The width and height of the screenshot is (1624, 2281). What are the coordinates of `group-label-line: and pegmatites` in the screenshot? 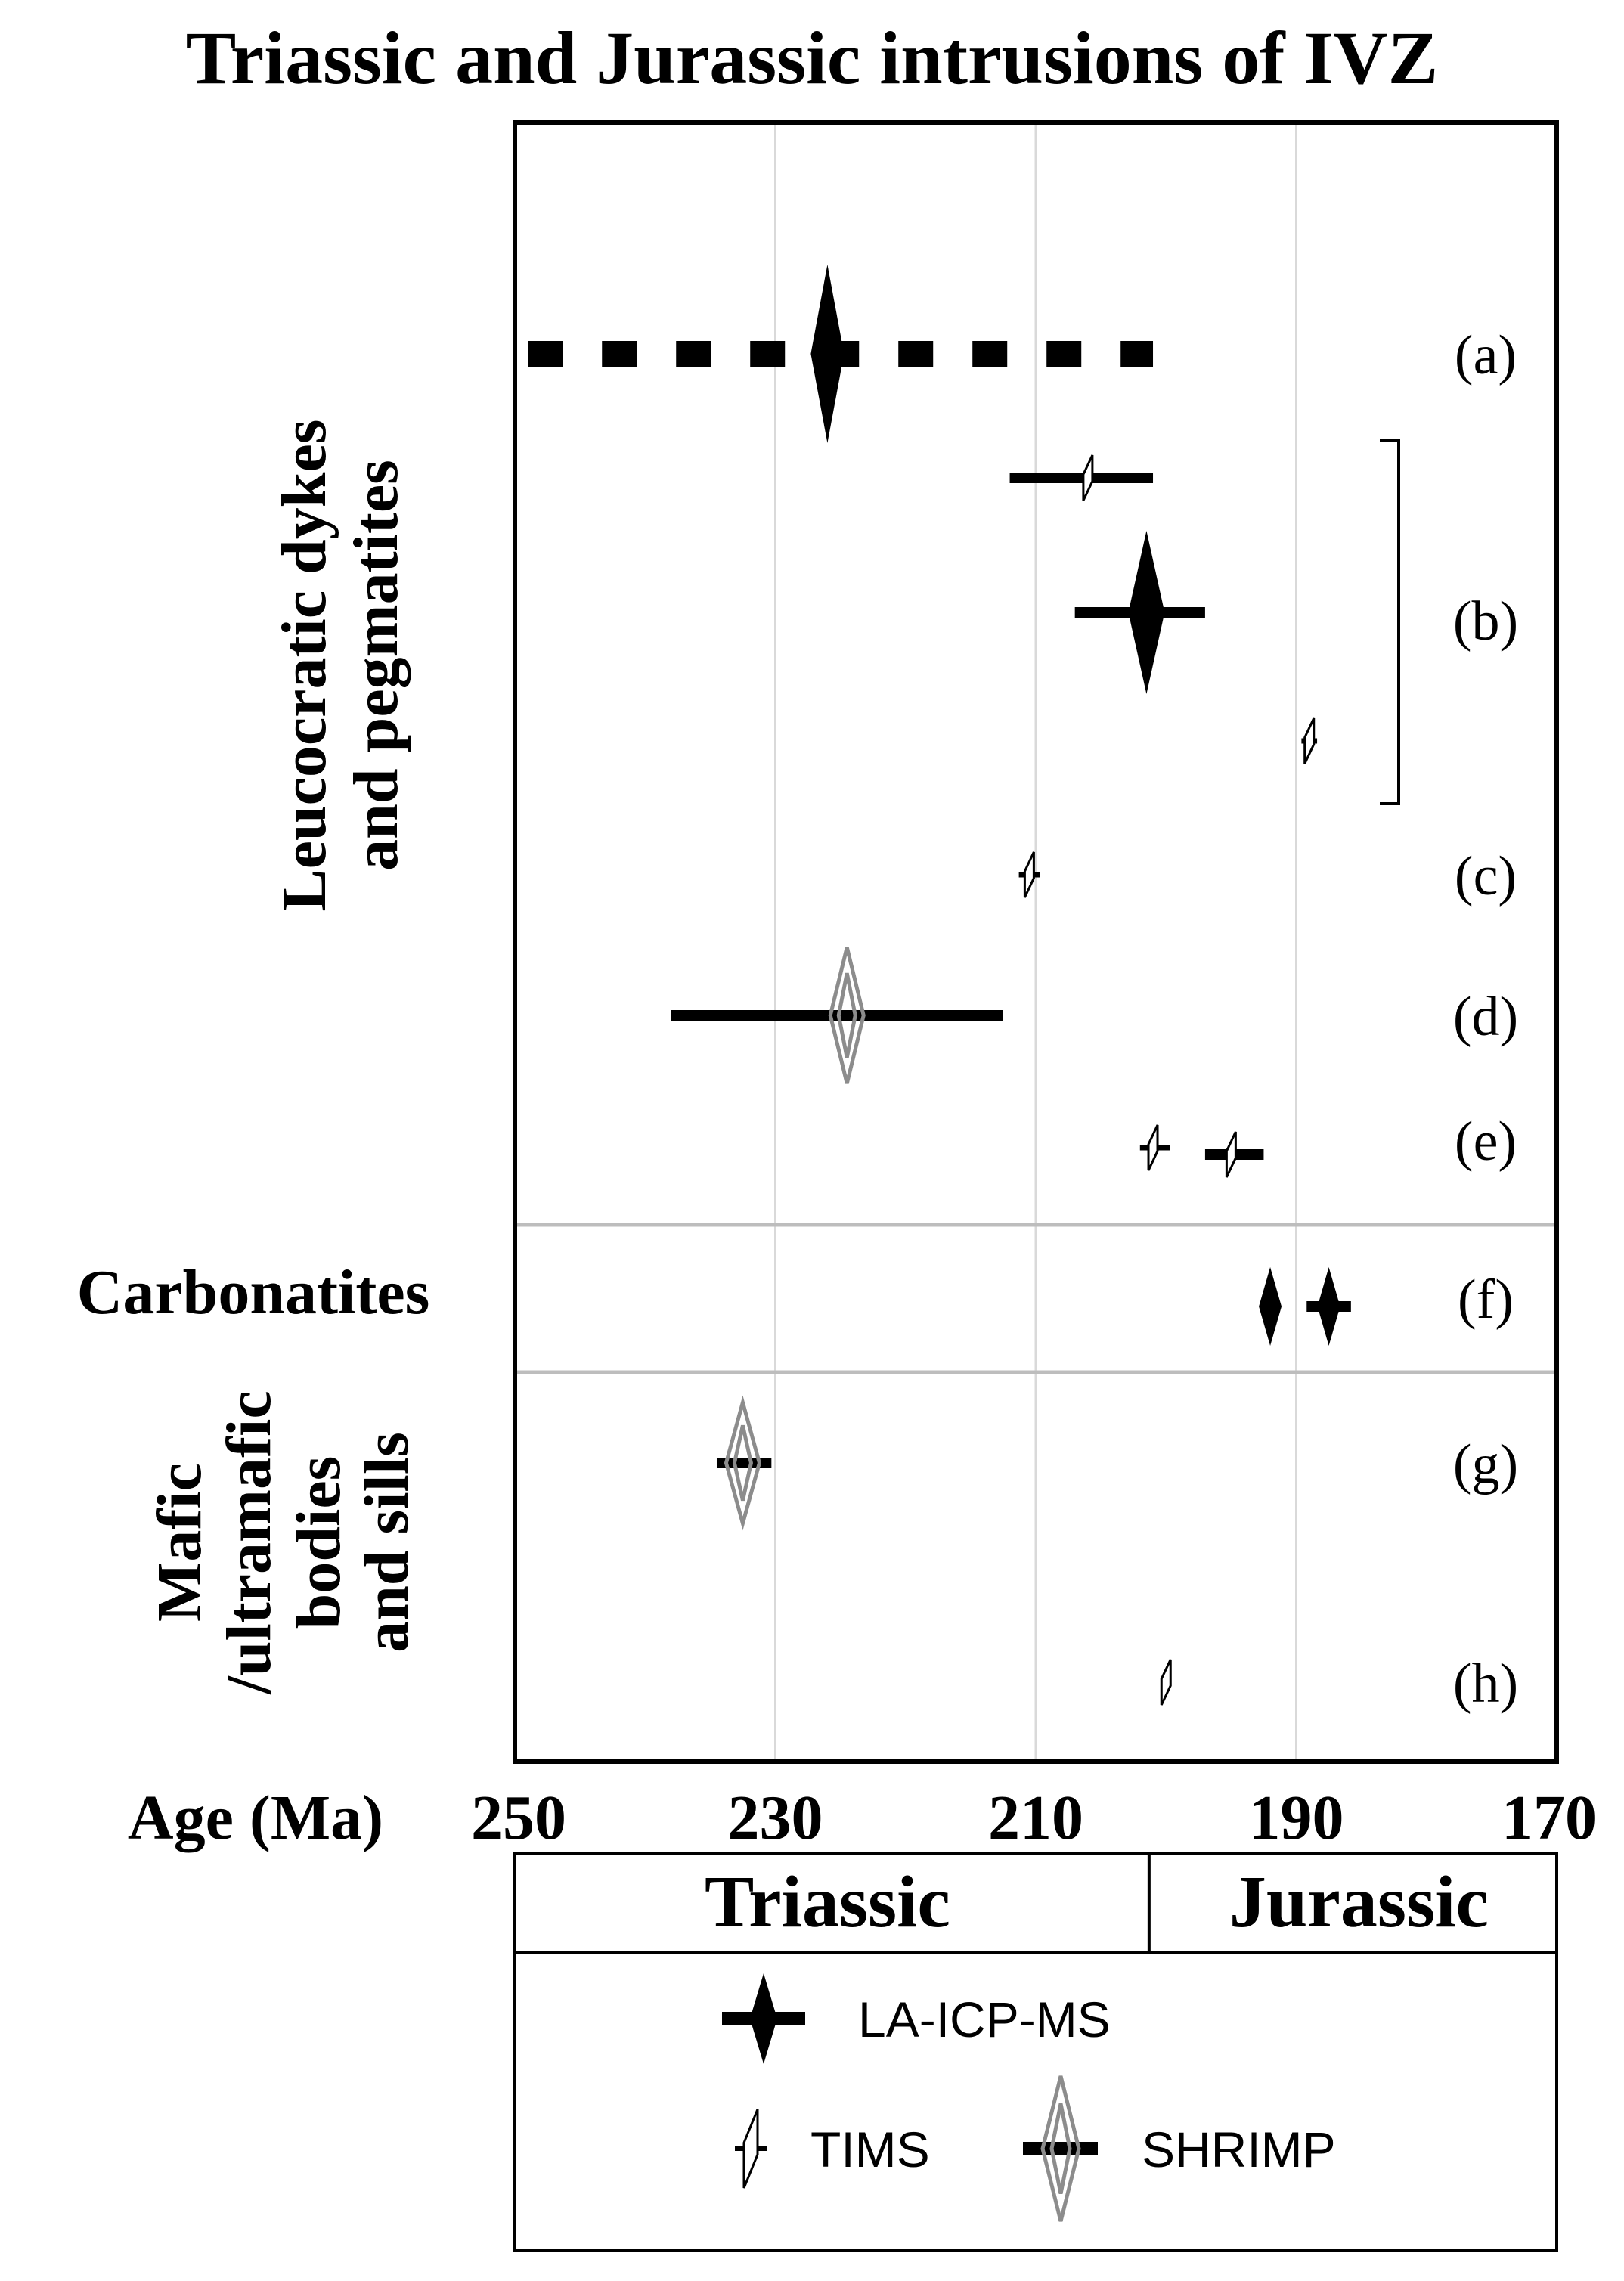 It's located at (376, 666).